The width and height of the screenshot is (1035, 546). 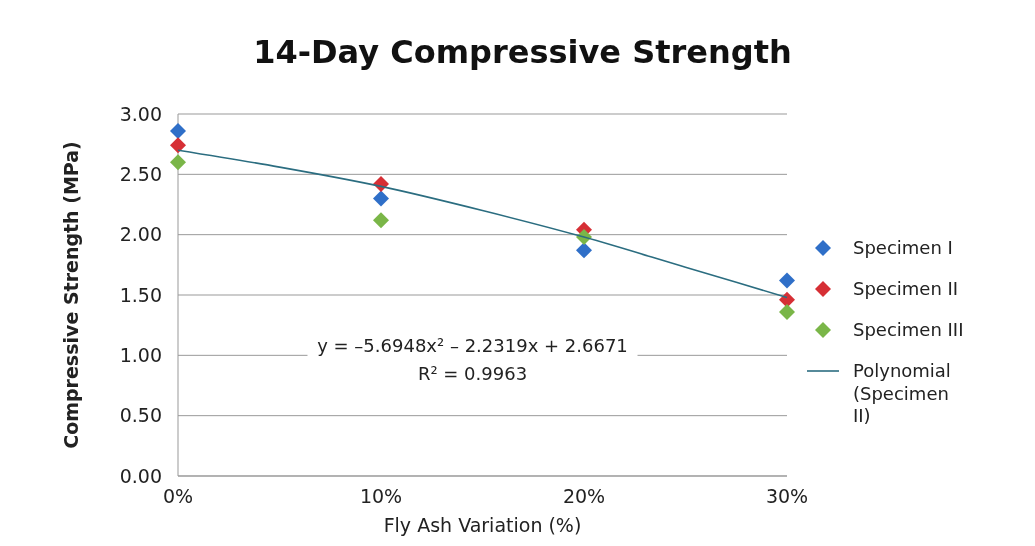 What do you see at coordinates (472, 373) in the screenshot?
I see `annotation: R² = 0.9963` at bounding box center [472, 373].